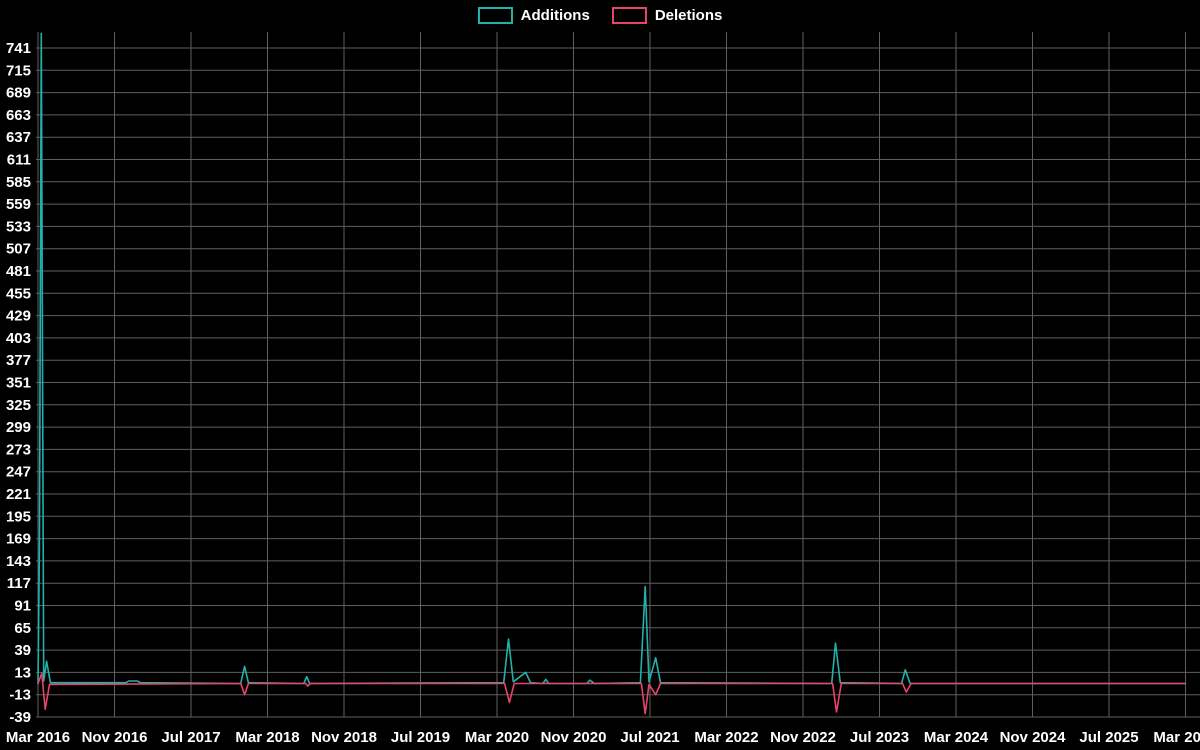 Image resolution: width=1200 pixels, height=750 pixels. What do you see at coordinates (344, 737) in the screenshot?
I see `x-tick-label: Nov 2018` at bounding box center [344, 737].